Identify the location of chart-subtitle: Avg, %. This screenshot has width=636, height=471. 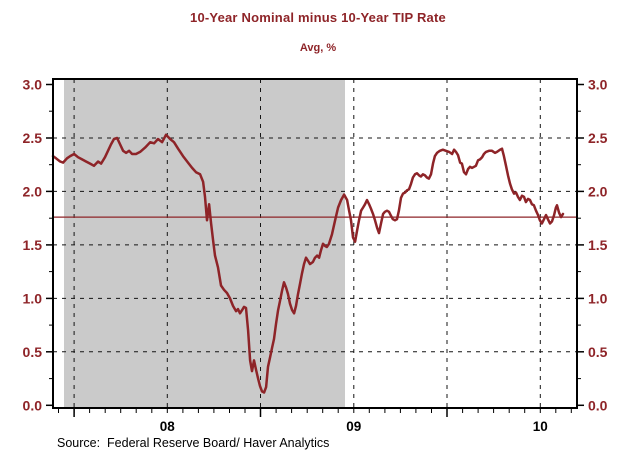
(318, 48).